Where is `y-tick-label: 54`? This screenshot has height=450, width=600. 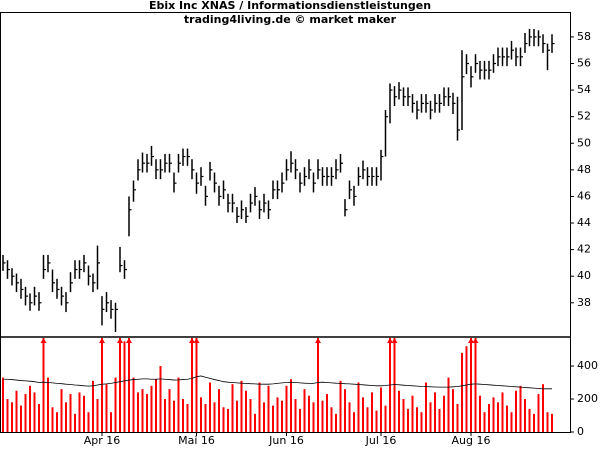 y-tick-label: 54 is located at coordinates (584, 89).